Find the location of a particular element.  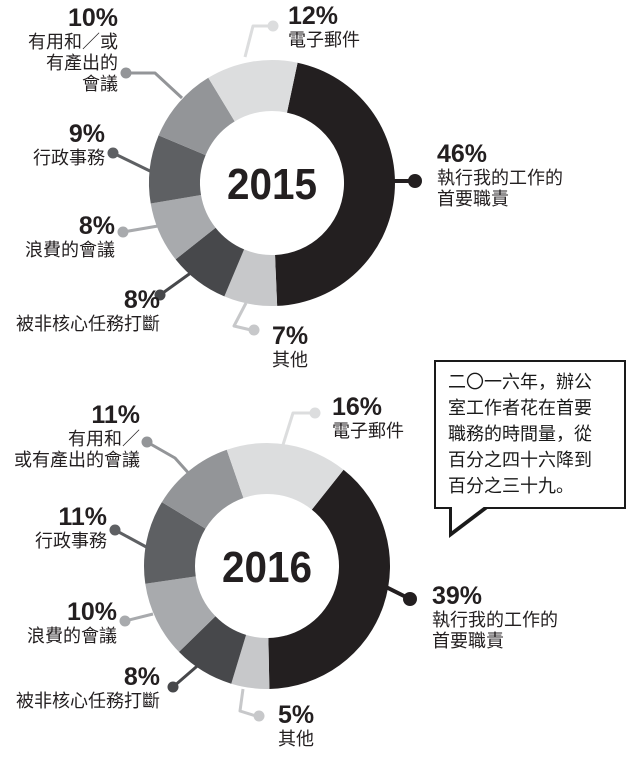

leader-2015-email is located at coordinates (257, 41).